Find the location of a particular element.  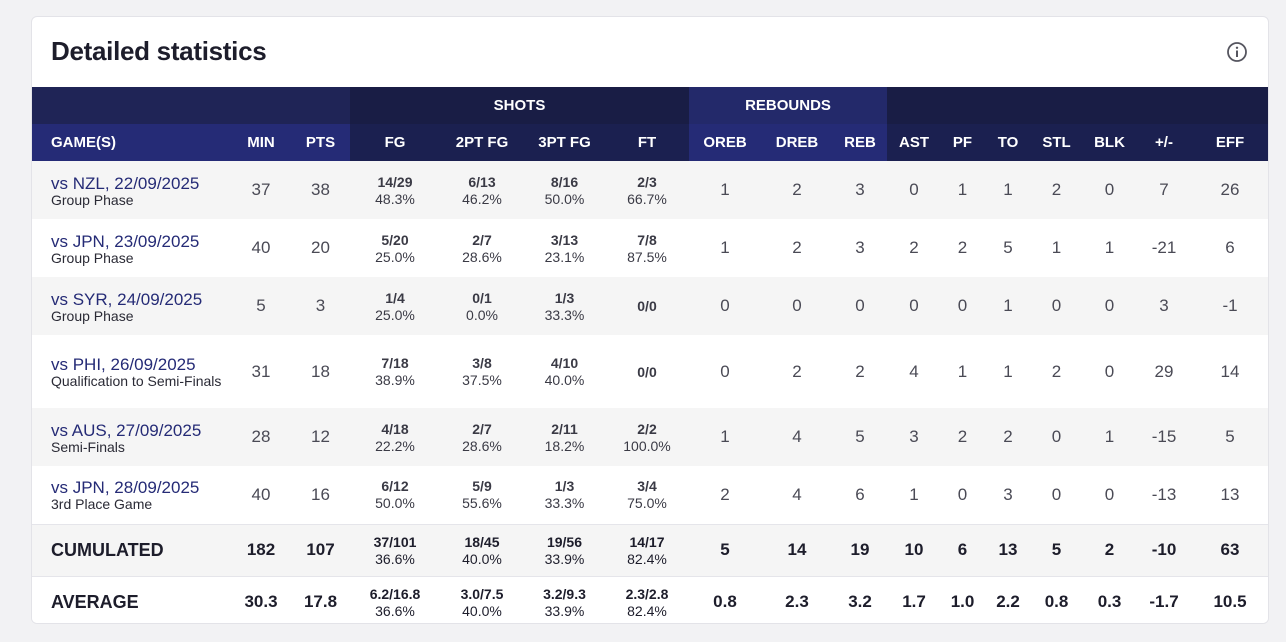

stat-pm: -10 is located at coordinates (1164, 549).